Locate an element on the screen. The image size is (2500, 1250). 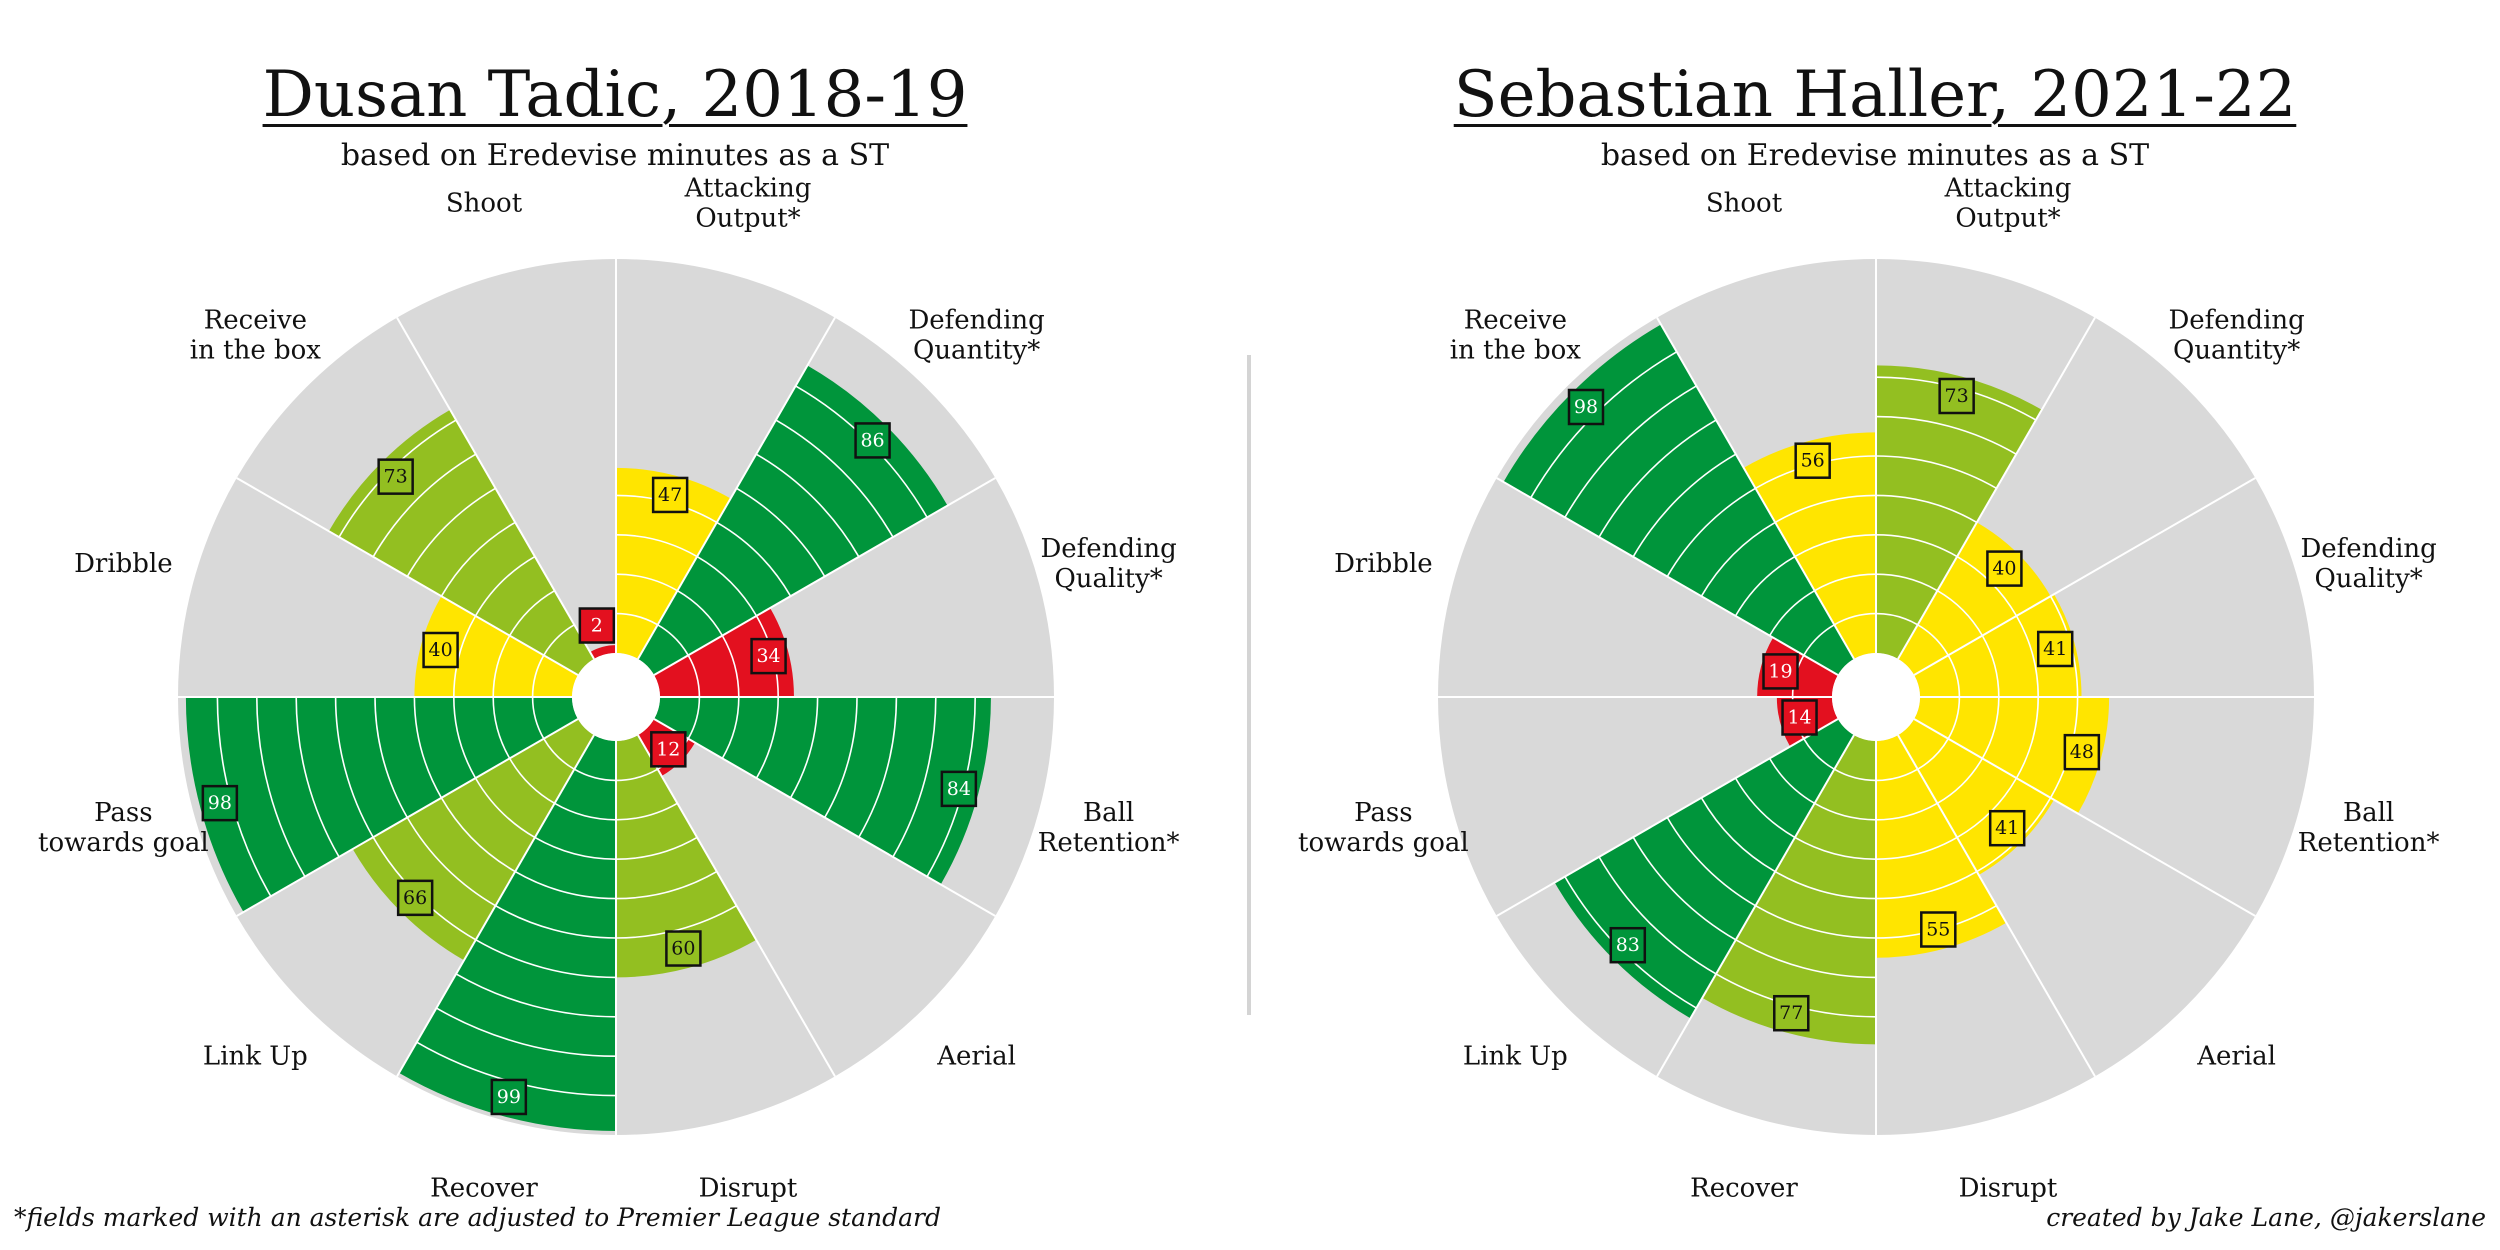
right-value-label-7: 77 is located at coordinates (1791, 1013).